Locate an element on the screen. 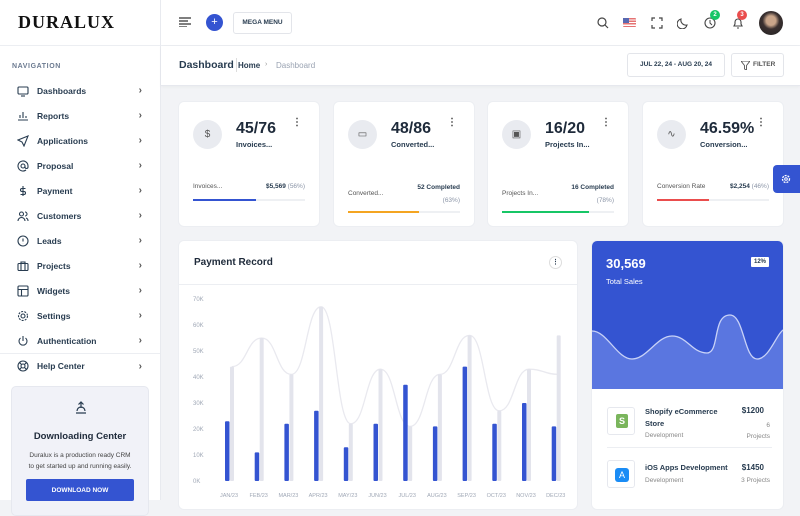  stat-footer-percent: (56%) is located at coordinates (296, 186).